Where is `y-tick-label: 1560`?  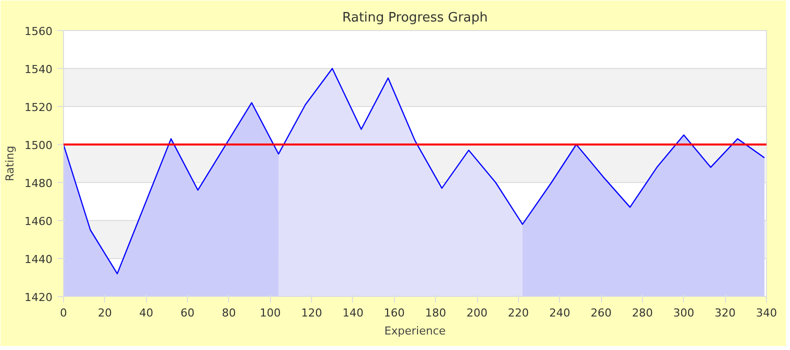
y-tick-label: 1560 is located at coordinates (38, 31).